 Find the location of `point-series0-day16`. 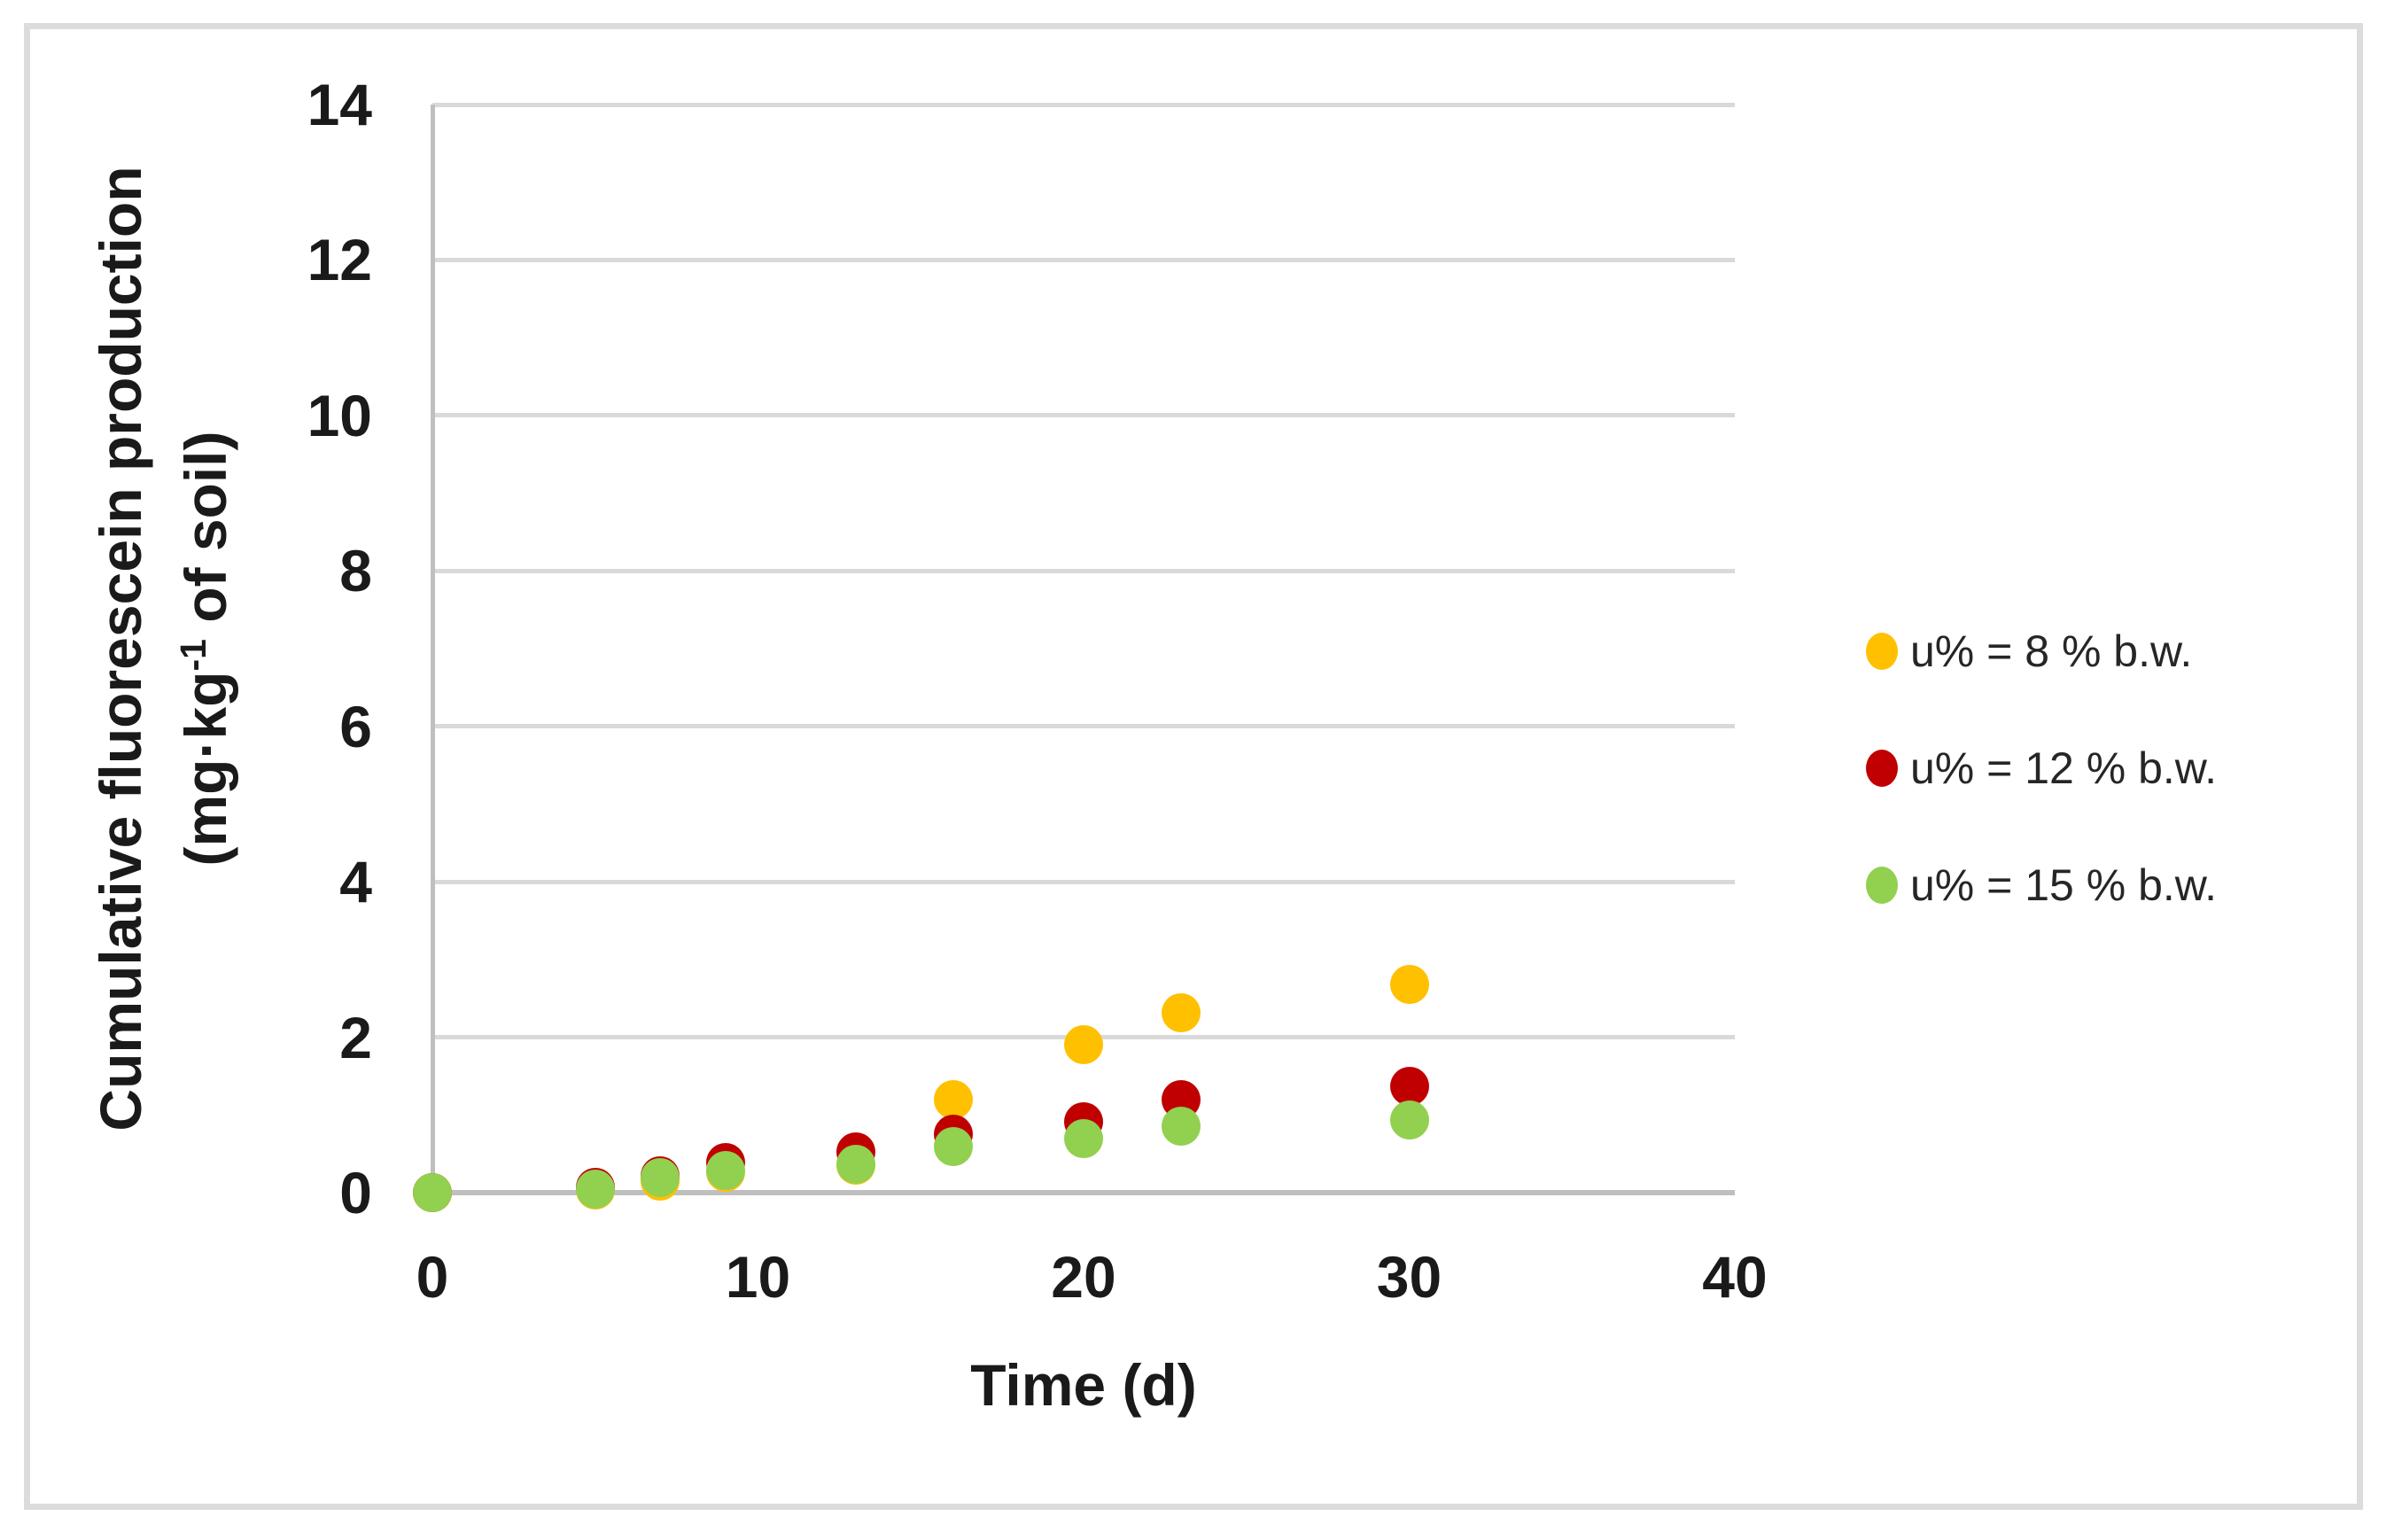

point-series0-day16 is located at coordinates (953, 1099).